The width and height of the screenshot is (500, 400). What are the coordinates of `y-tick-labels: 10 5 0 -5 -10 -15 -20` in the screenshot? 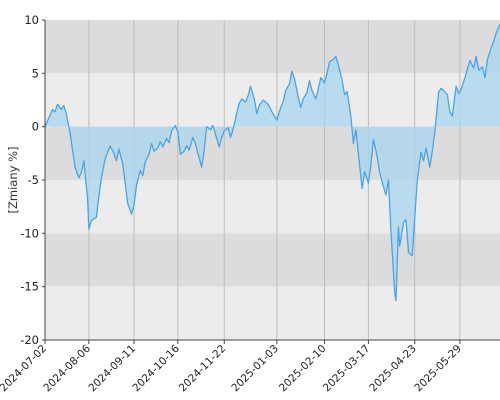 It's located at (32, 180).